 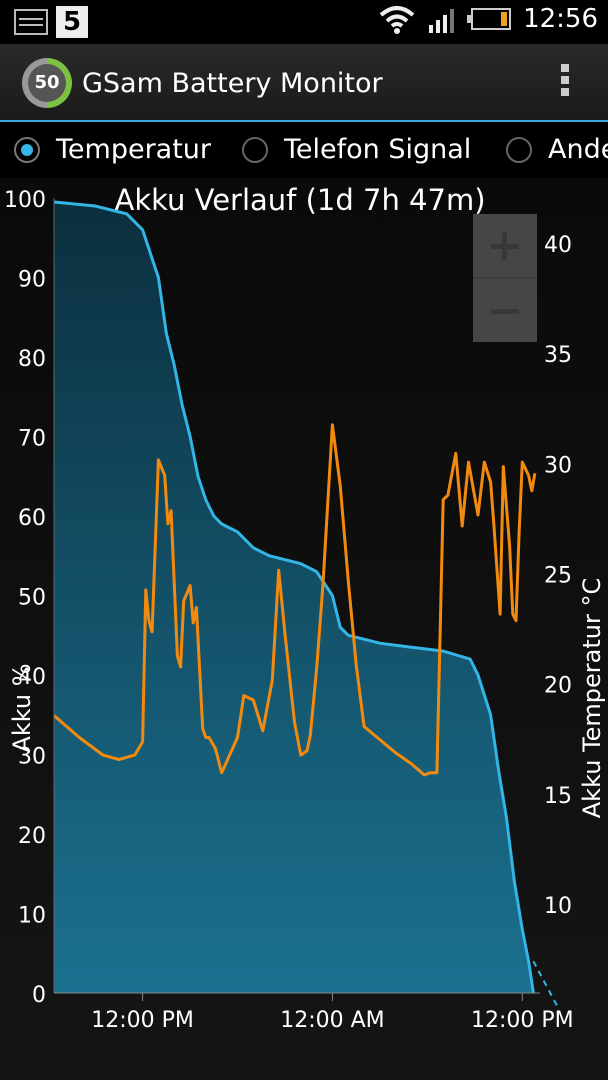 I want to click on app-logo-badge: 50, so click(x=47, y=83).